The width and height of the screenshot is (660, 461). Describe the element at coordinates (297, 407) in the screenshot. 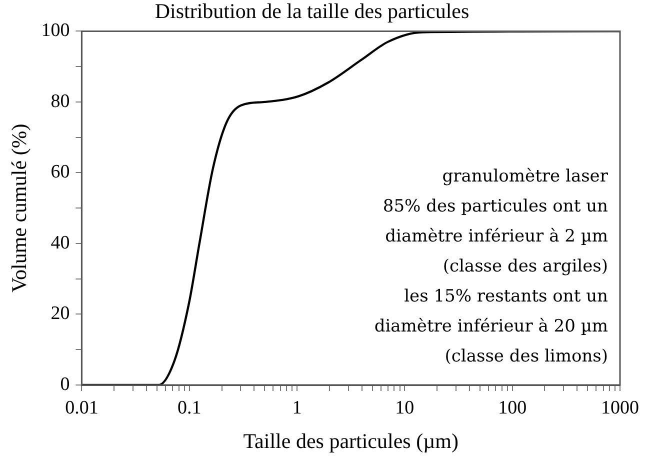

I see `x-tick-label: 1` at that location.